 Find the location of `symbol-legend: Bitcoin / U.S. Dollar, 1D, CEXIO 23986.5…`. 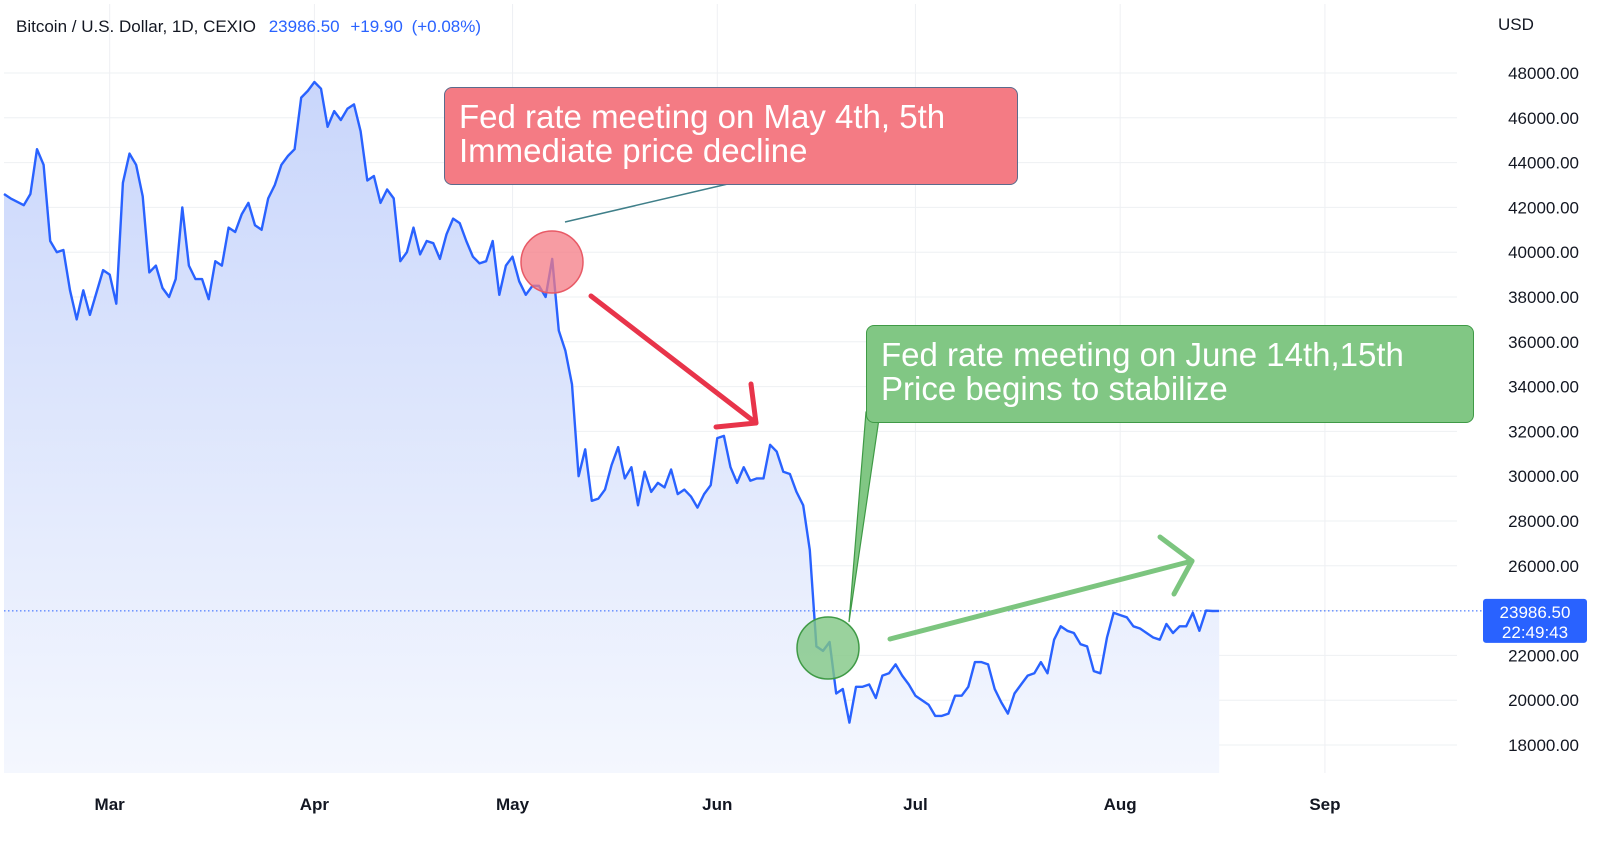

symbol-legend: Bitcoin / U.S. Dollar, 1D, CEXIO 23986.5… is located at coordinates (248, 27).